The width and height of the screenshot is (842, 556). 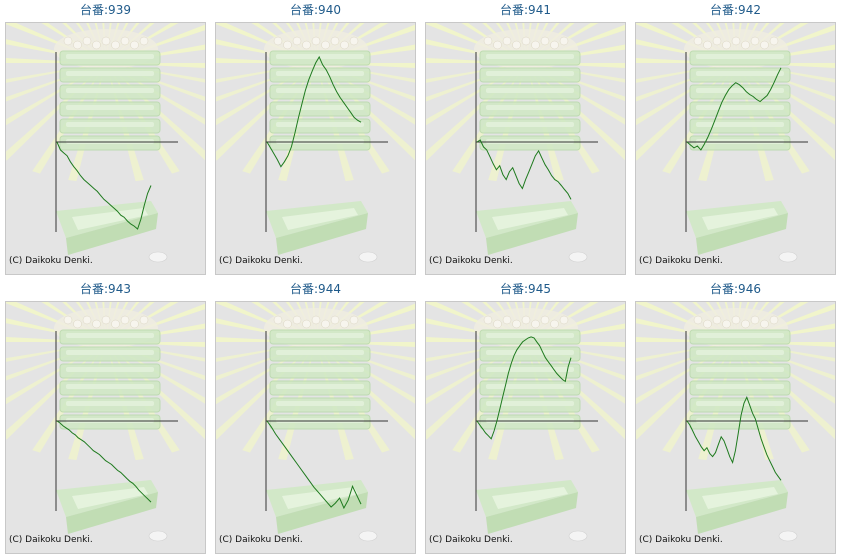 What do you see at coordinates (525, 10) in the screenshot?
I see `machine-number-label: 台番:941` at bounding box center [525, 10].